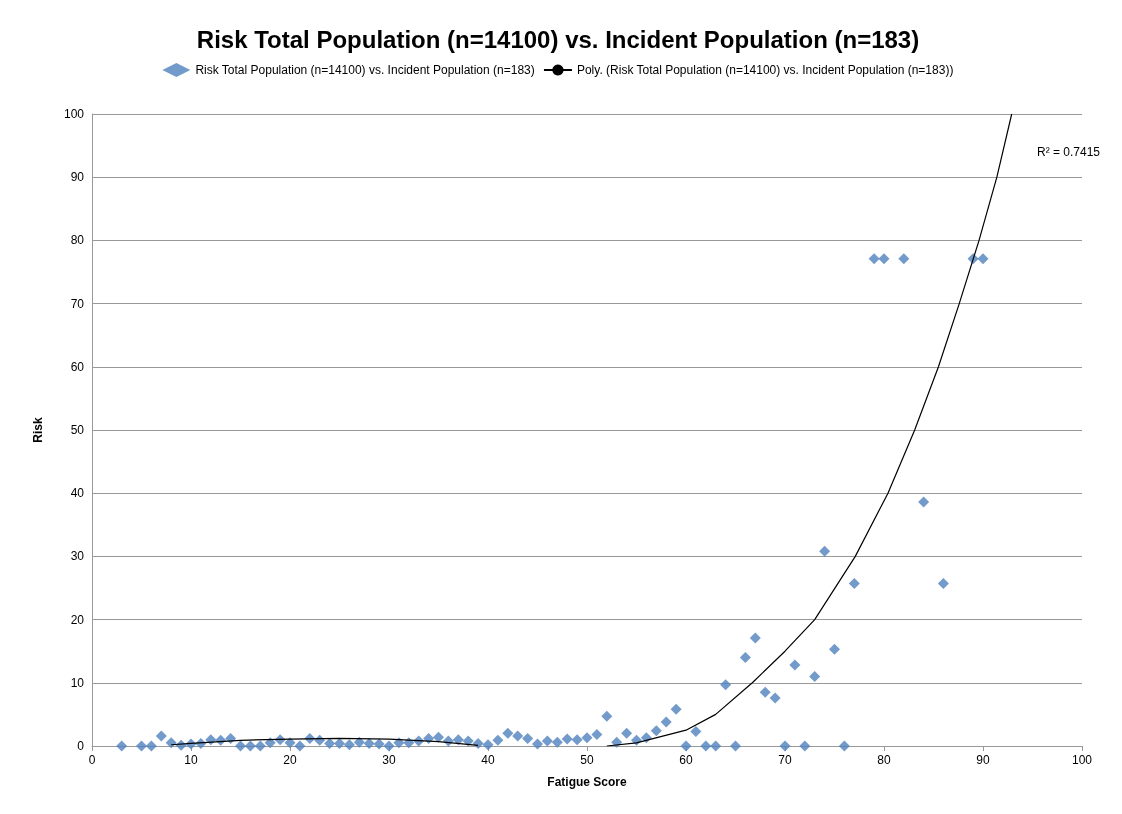 The height and width of the screenshot is (814, 1122). Describe the element at coordinates (290, 760) in the screenshot. I see `x-tick-label: 20` at that location.